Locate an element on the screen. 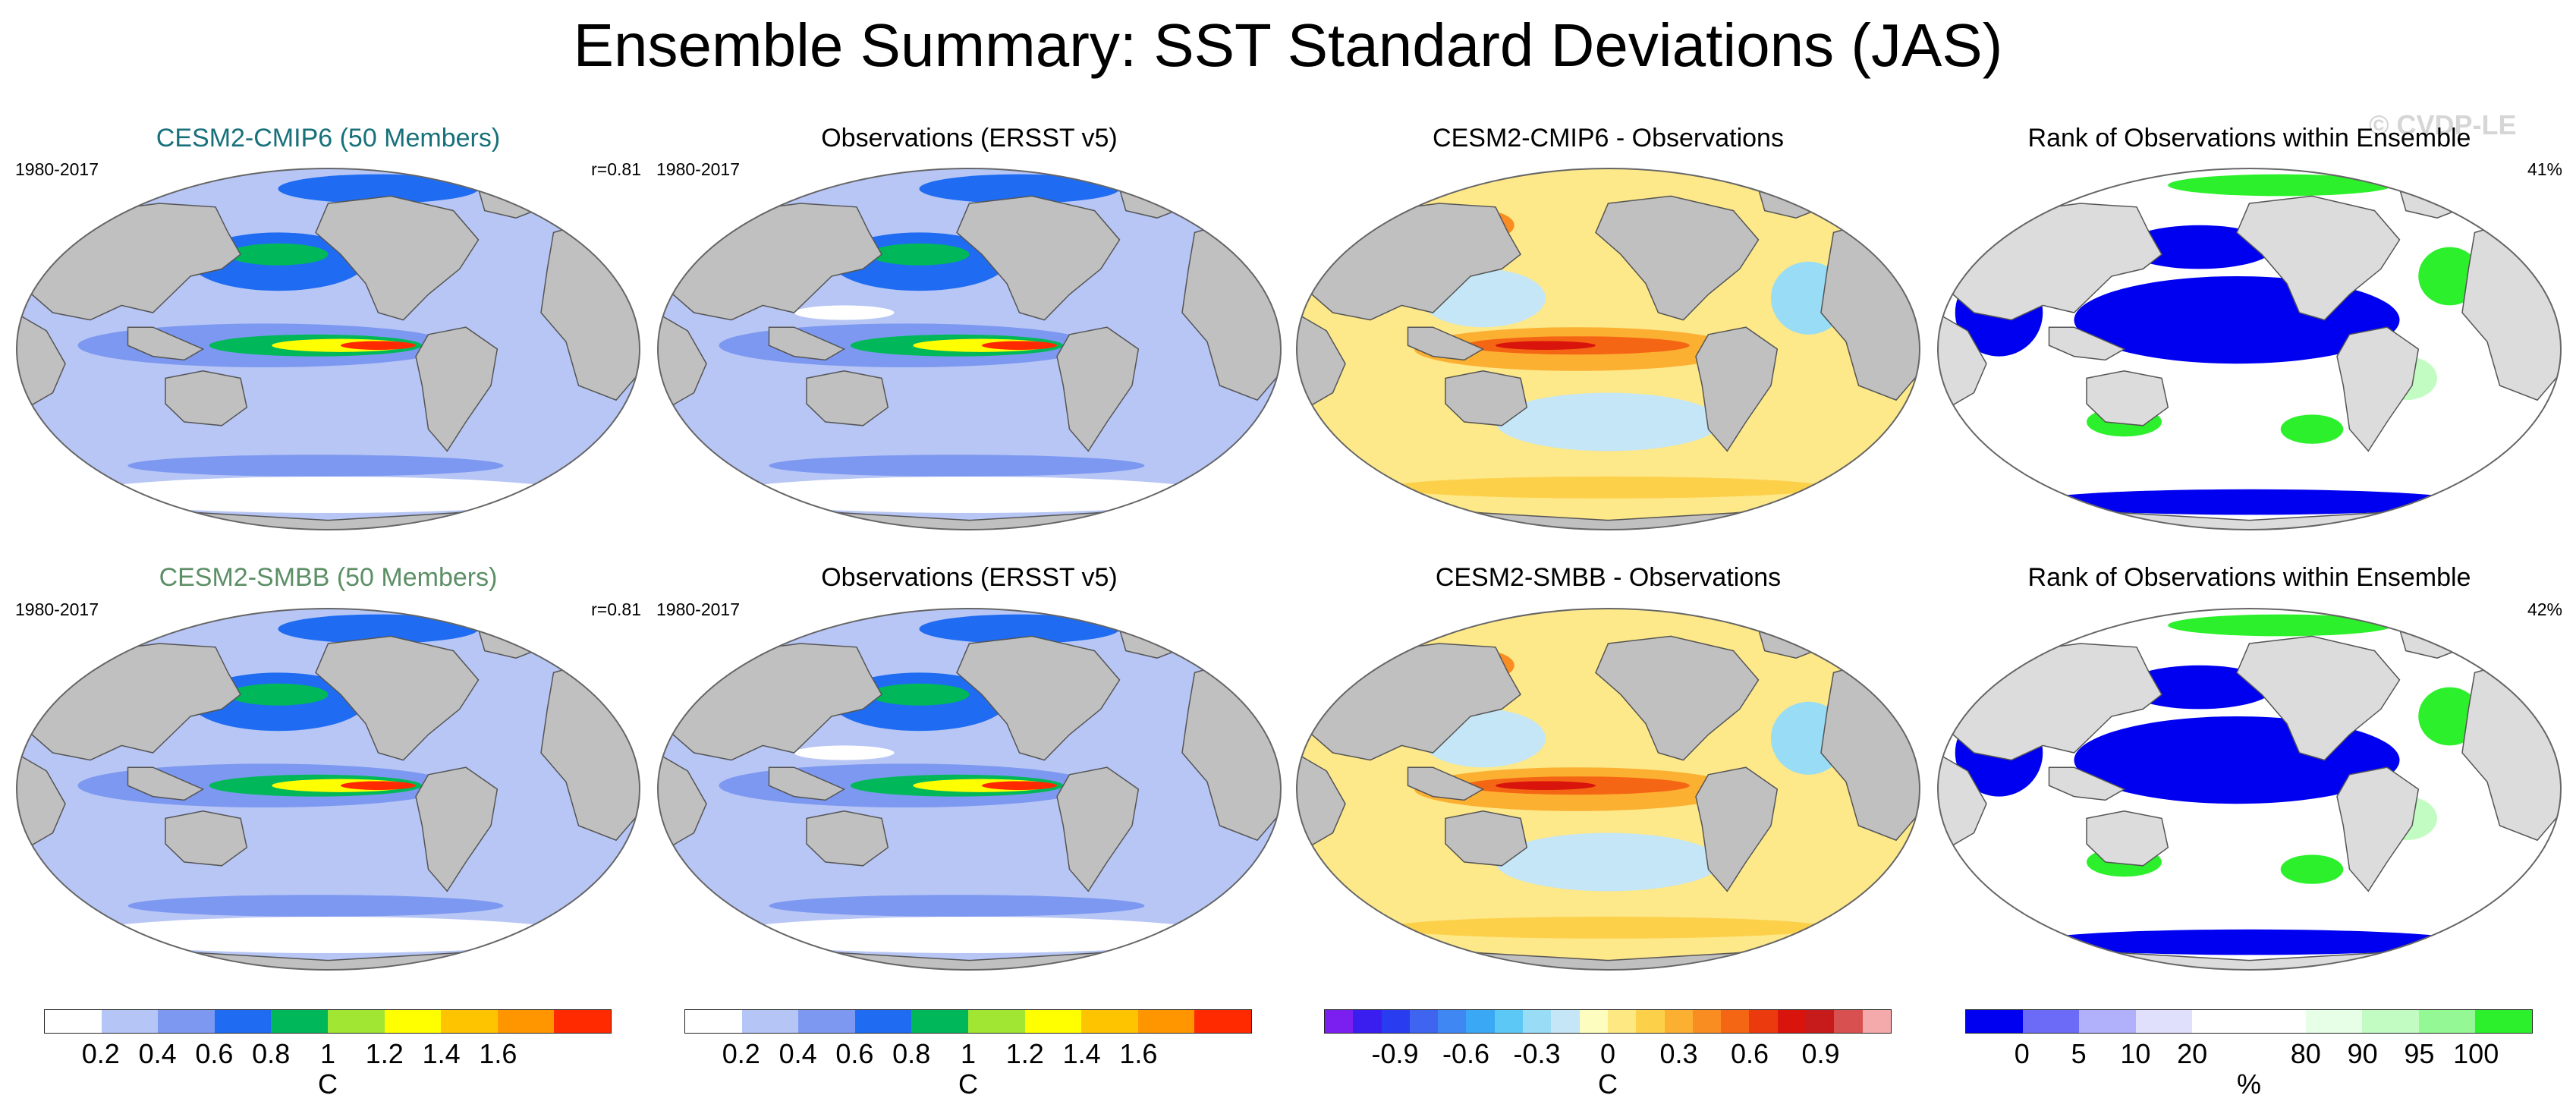 The height and width of the screenshot is (1114, 2576). colorbar is located at coordinates (2249, 1022).